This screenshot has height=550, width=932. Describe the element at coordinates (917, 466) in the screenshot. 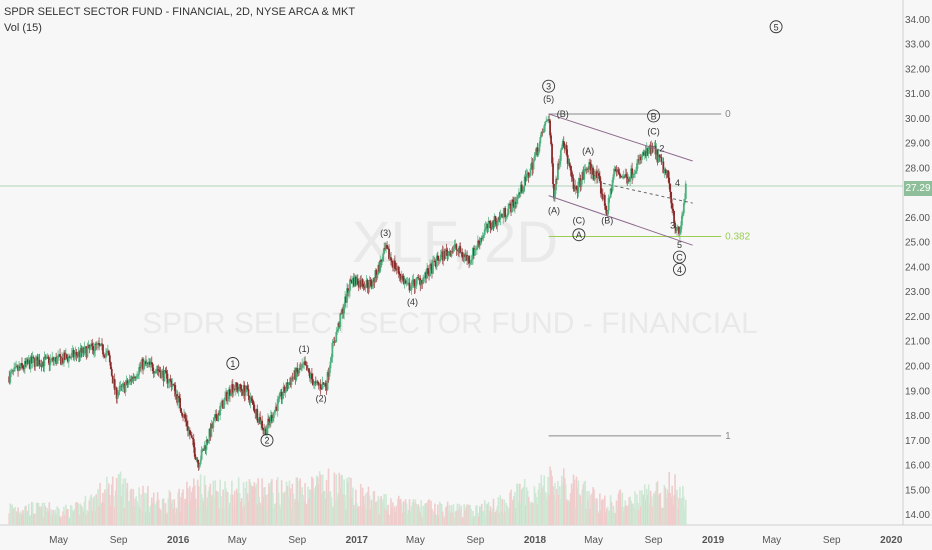

I see `price-tick-label: 16.00` at that location.